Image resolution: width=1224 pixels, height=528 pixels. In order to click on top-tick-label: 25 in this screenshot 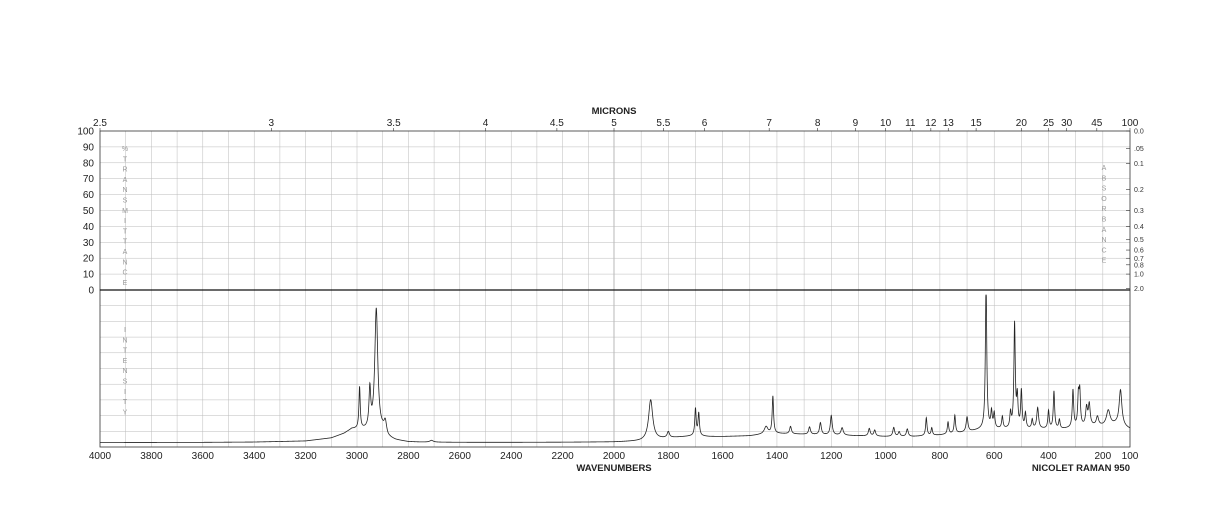, I will do `click(1049, 123)`.